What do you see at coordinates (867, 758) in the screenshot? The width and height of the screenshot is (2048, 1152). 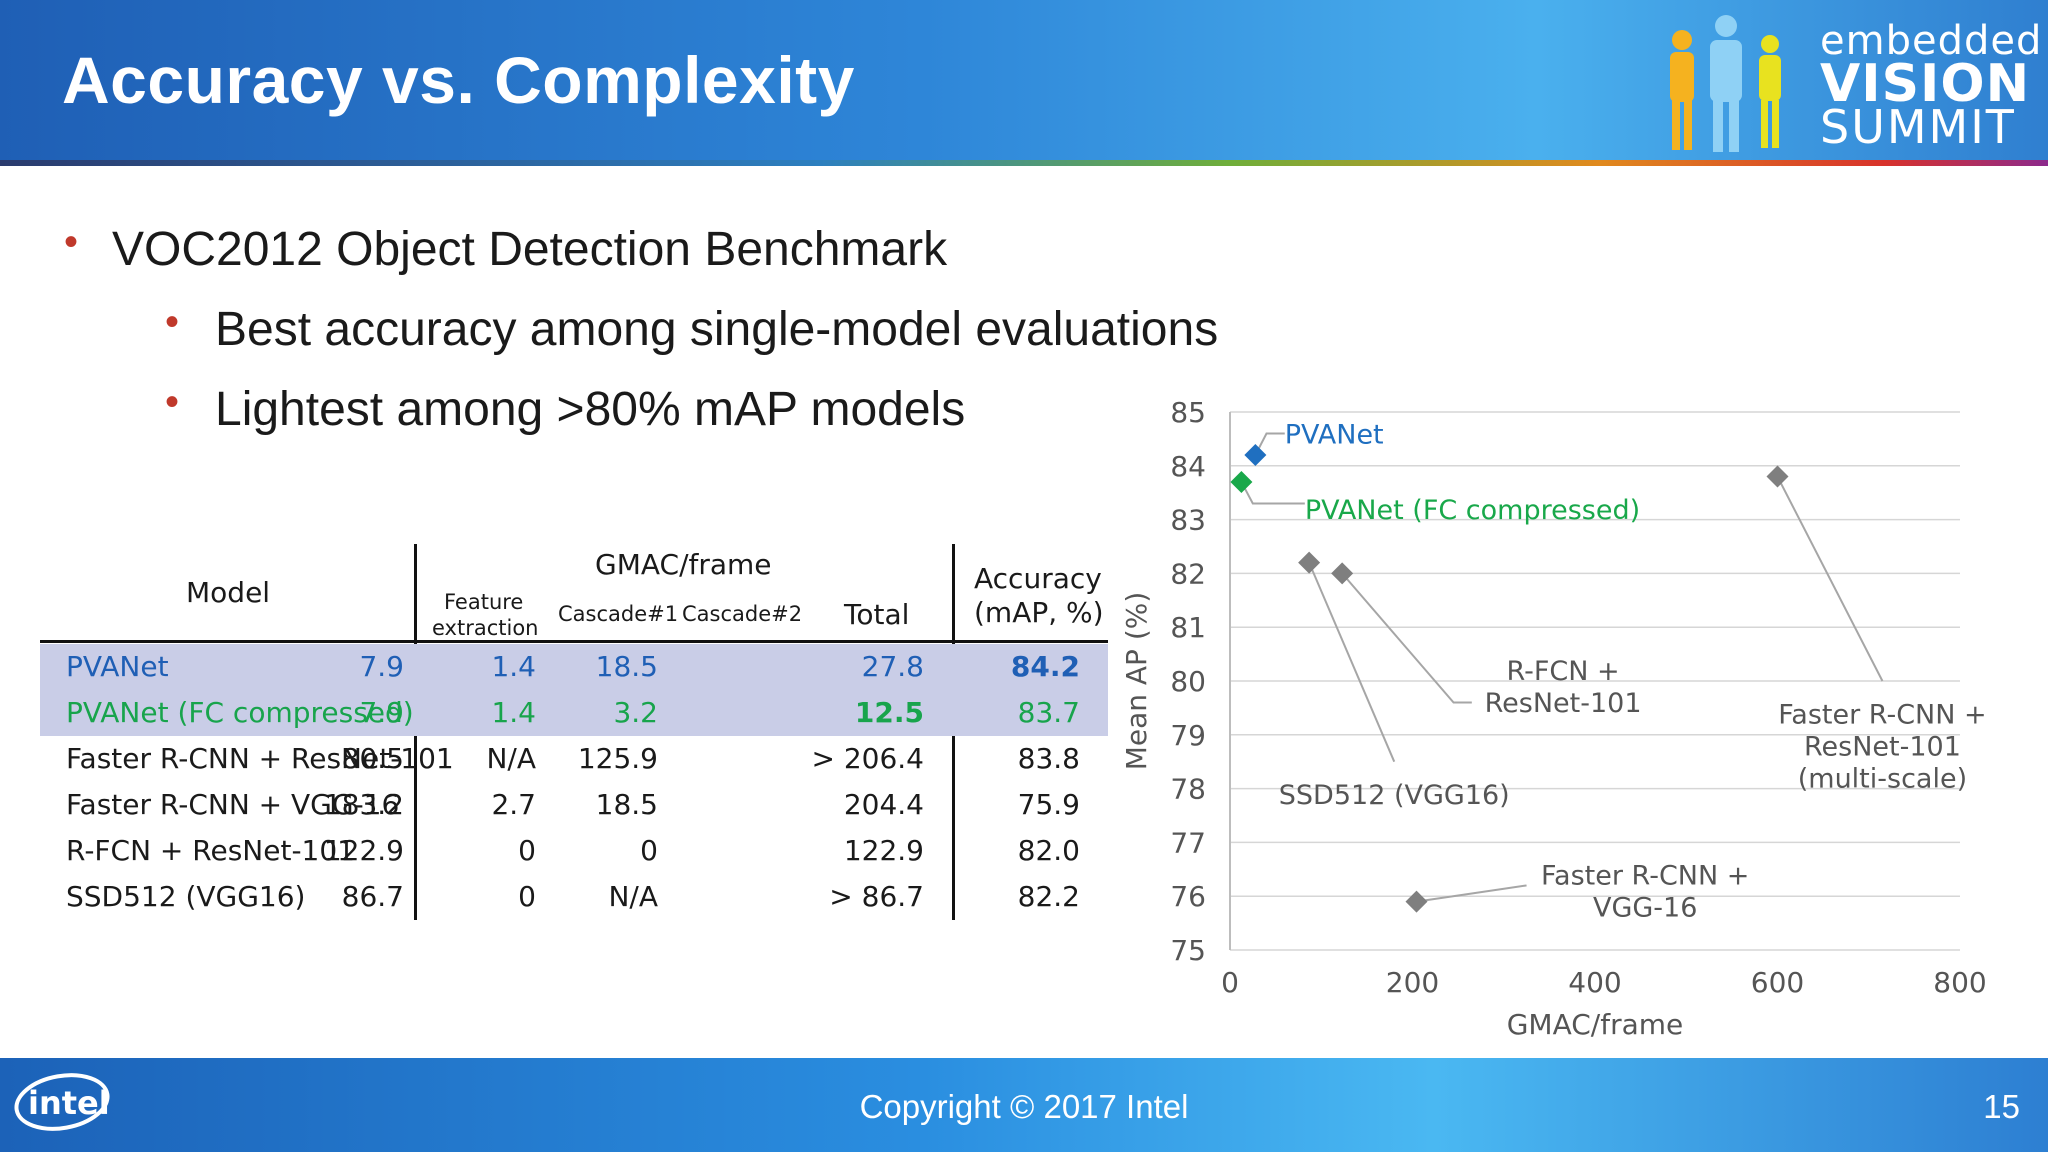 I see `table-cell-total: > 206.4` at bounding box center [867, 758].